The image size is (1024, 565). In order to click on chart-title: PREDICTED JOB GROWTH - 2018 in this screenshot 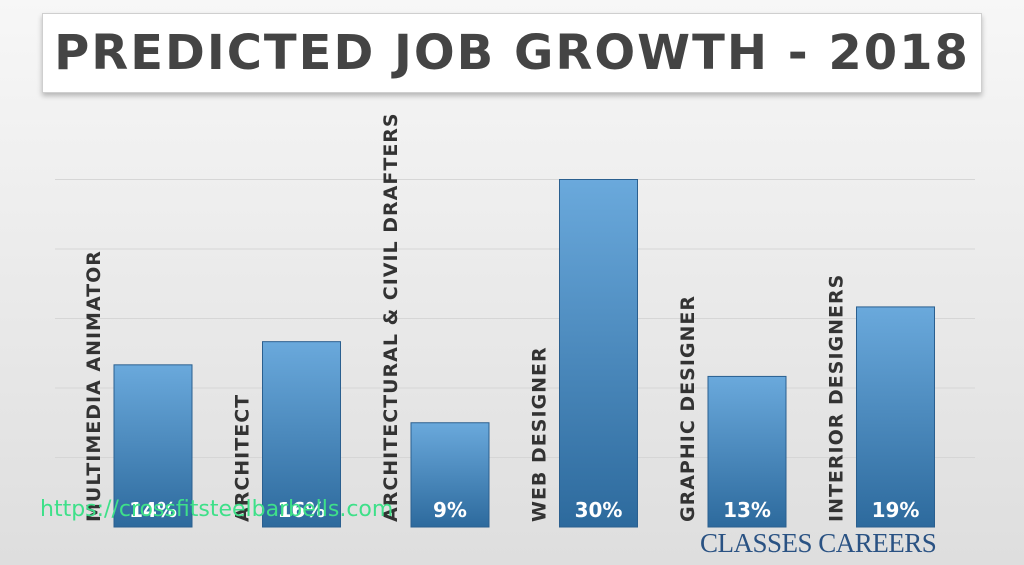, I will do `click(512, 53)`.